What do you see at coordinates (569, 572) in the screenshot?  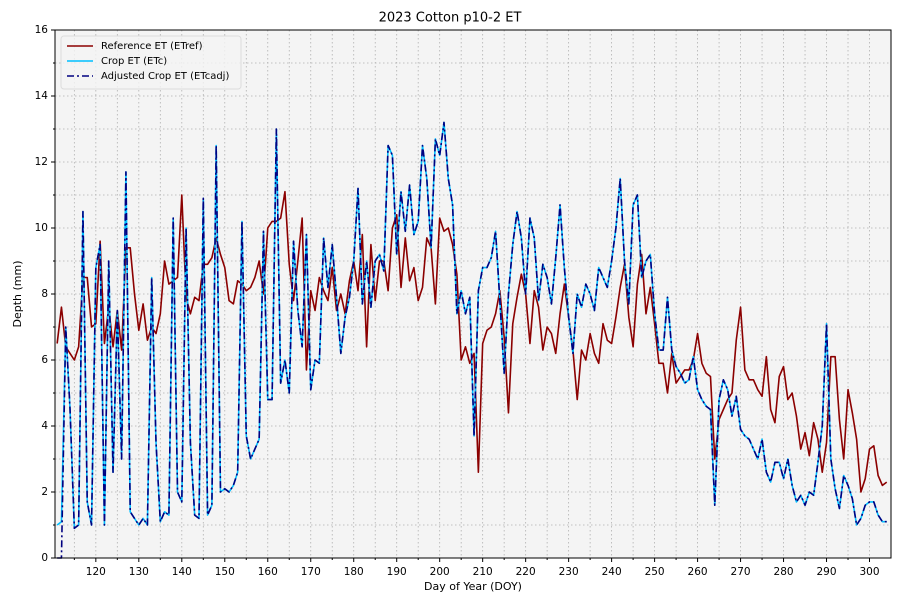 I see `x-tick-label: 230` at bounding box center [569, 572].